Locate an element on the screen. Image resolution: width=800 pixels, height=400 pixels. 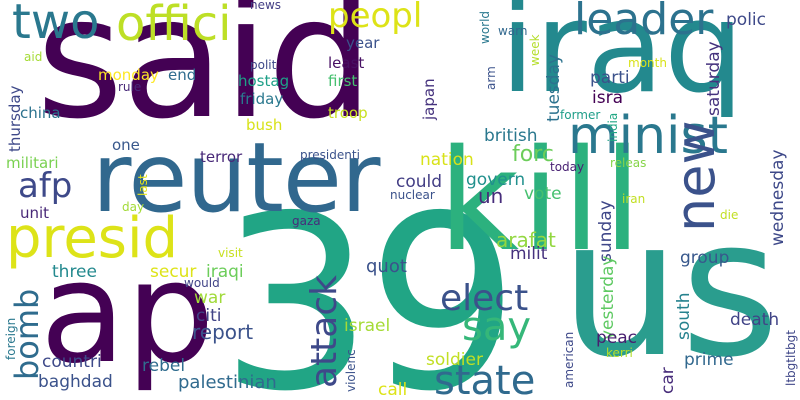
word-kill: kill is located at coordinates (541, 201).